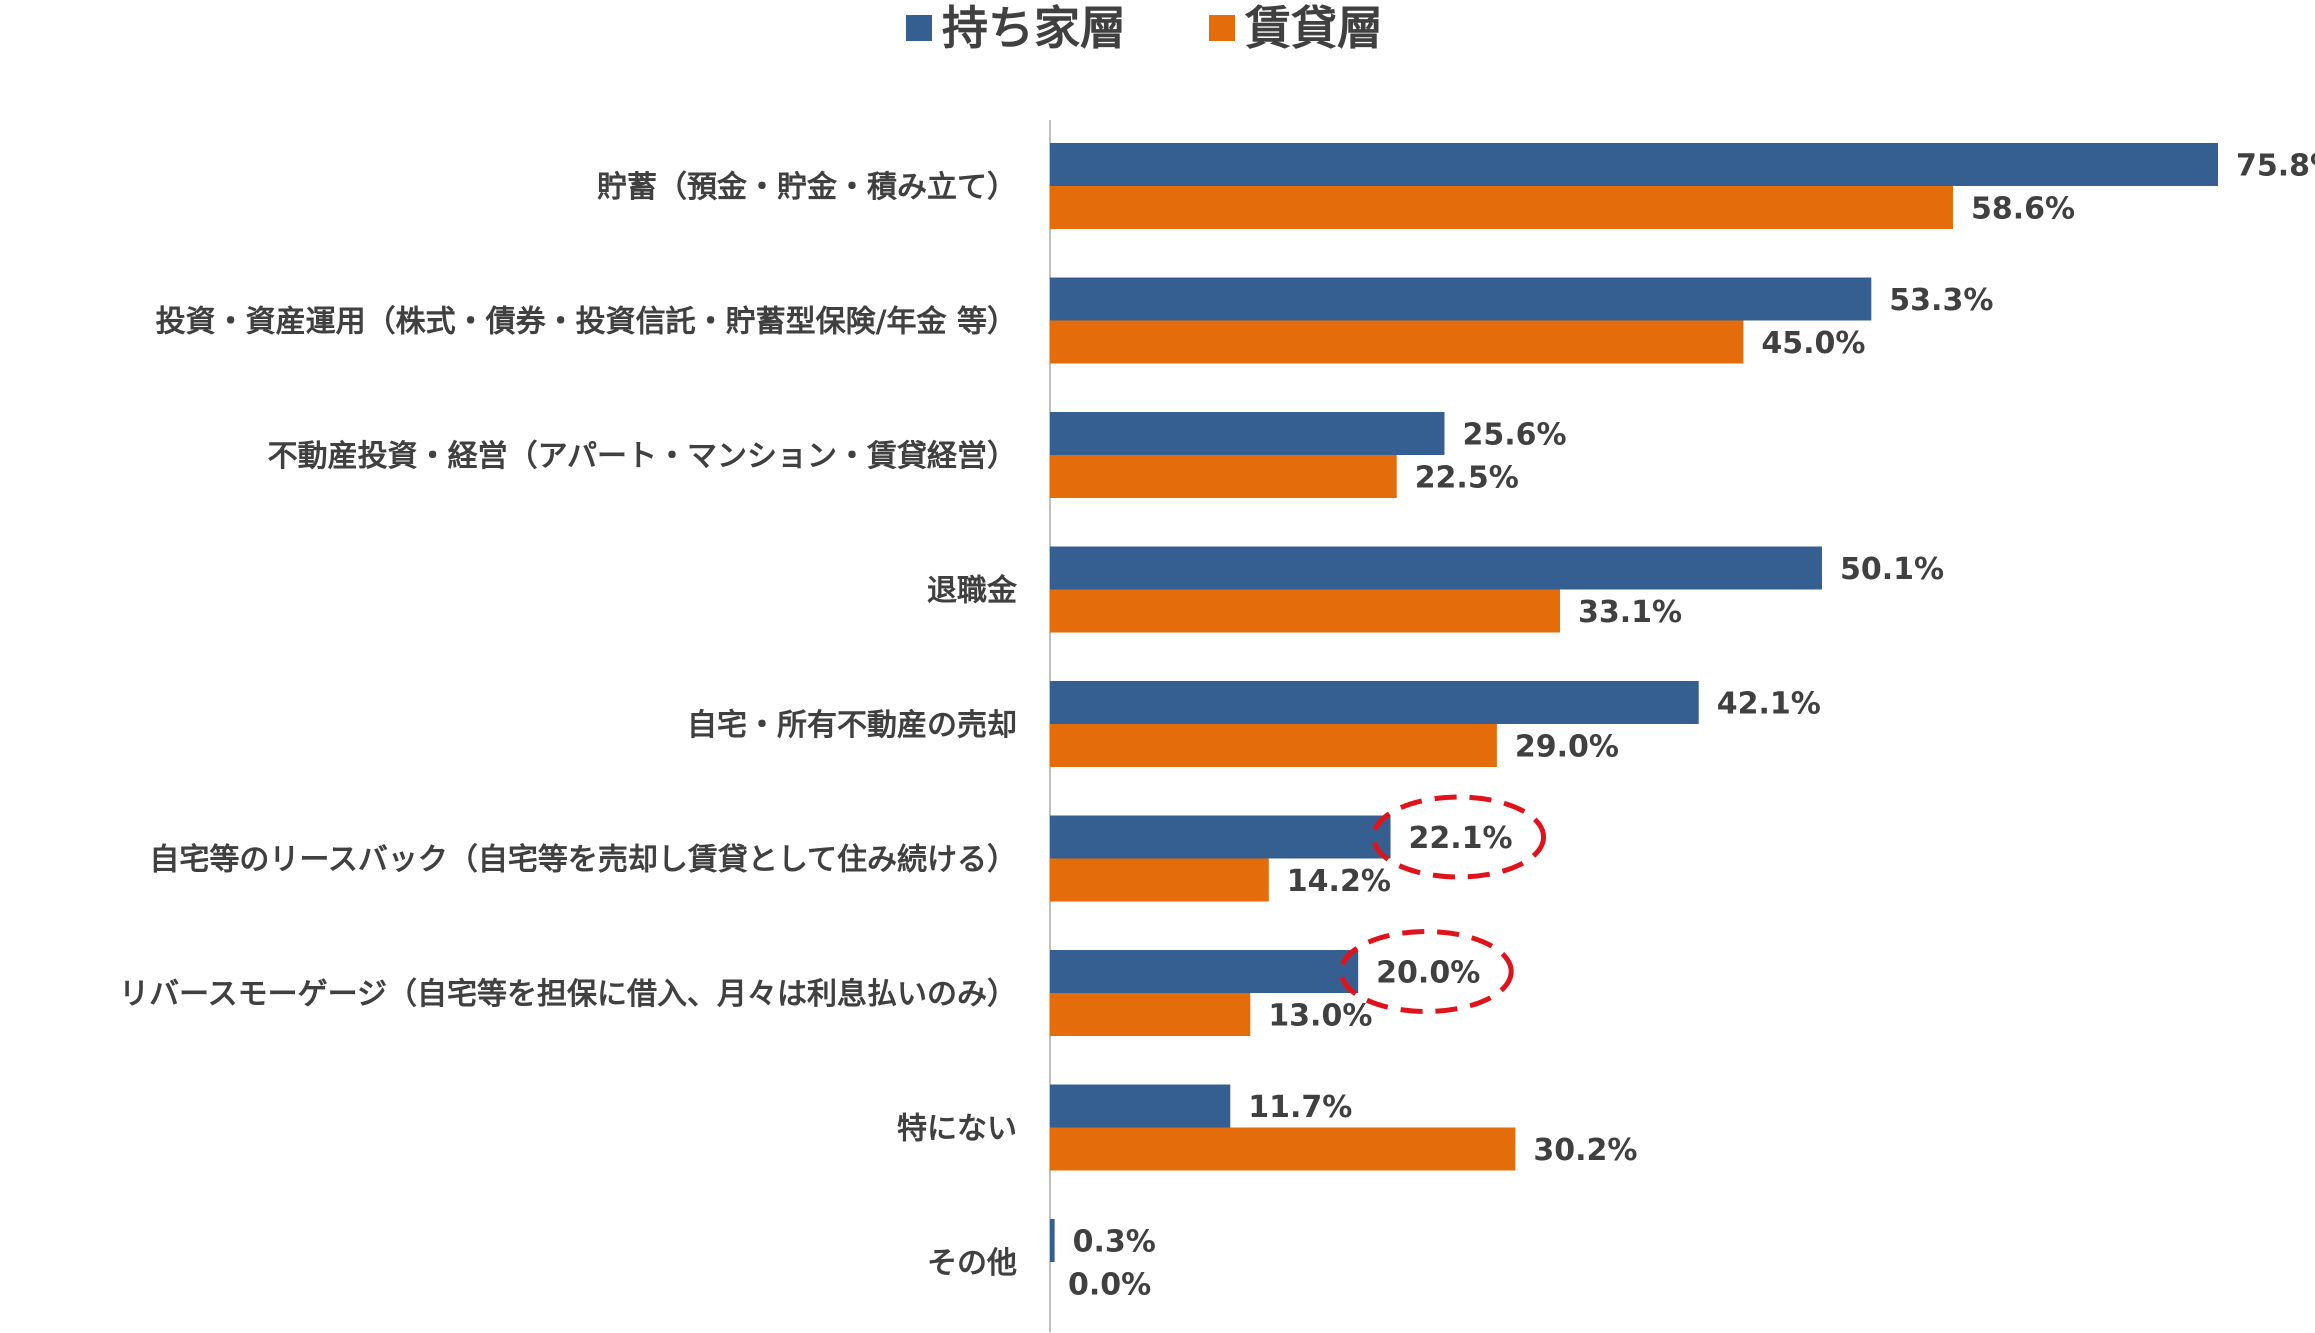 This screenshot has height=1333, width=2315. Describe the element at coordinates (1514, 435) in the screenshot. I see `data-label: 25.6%` at that location.